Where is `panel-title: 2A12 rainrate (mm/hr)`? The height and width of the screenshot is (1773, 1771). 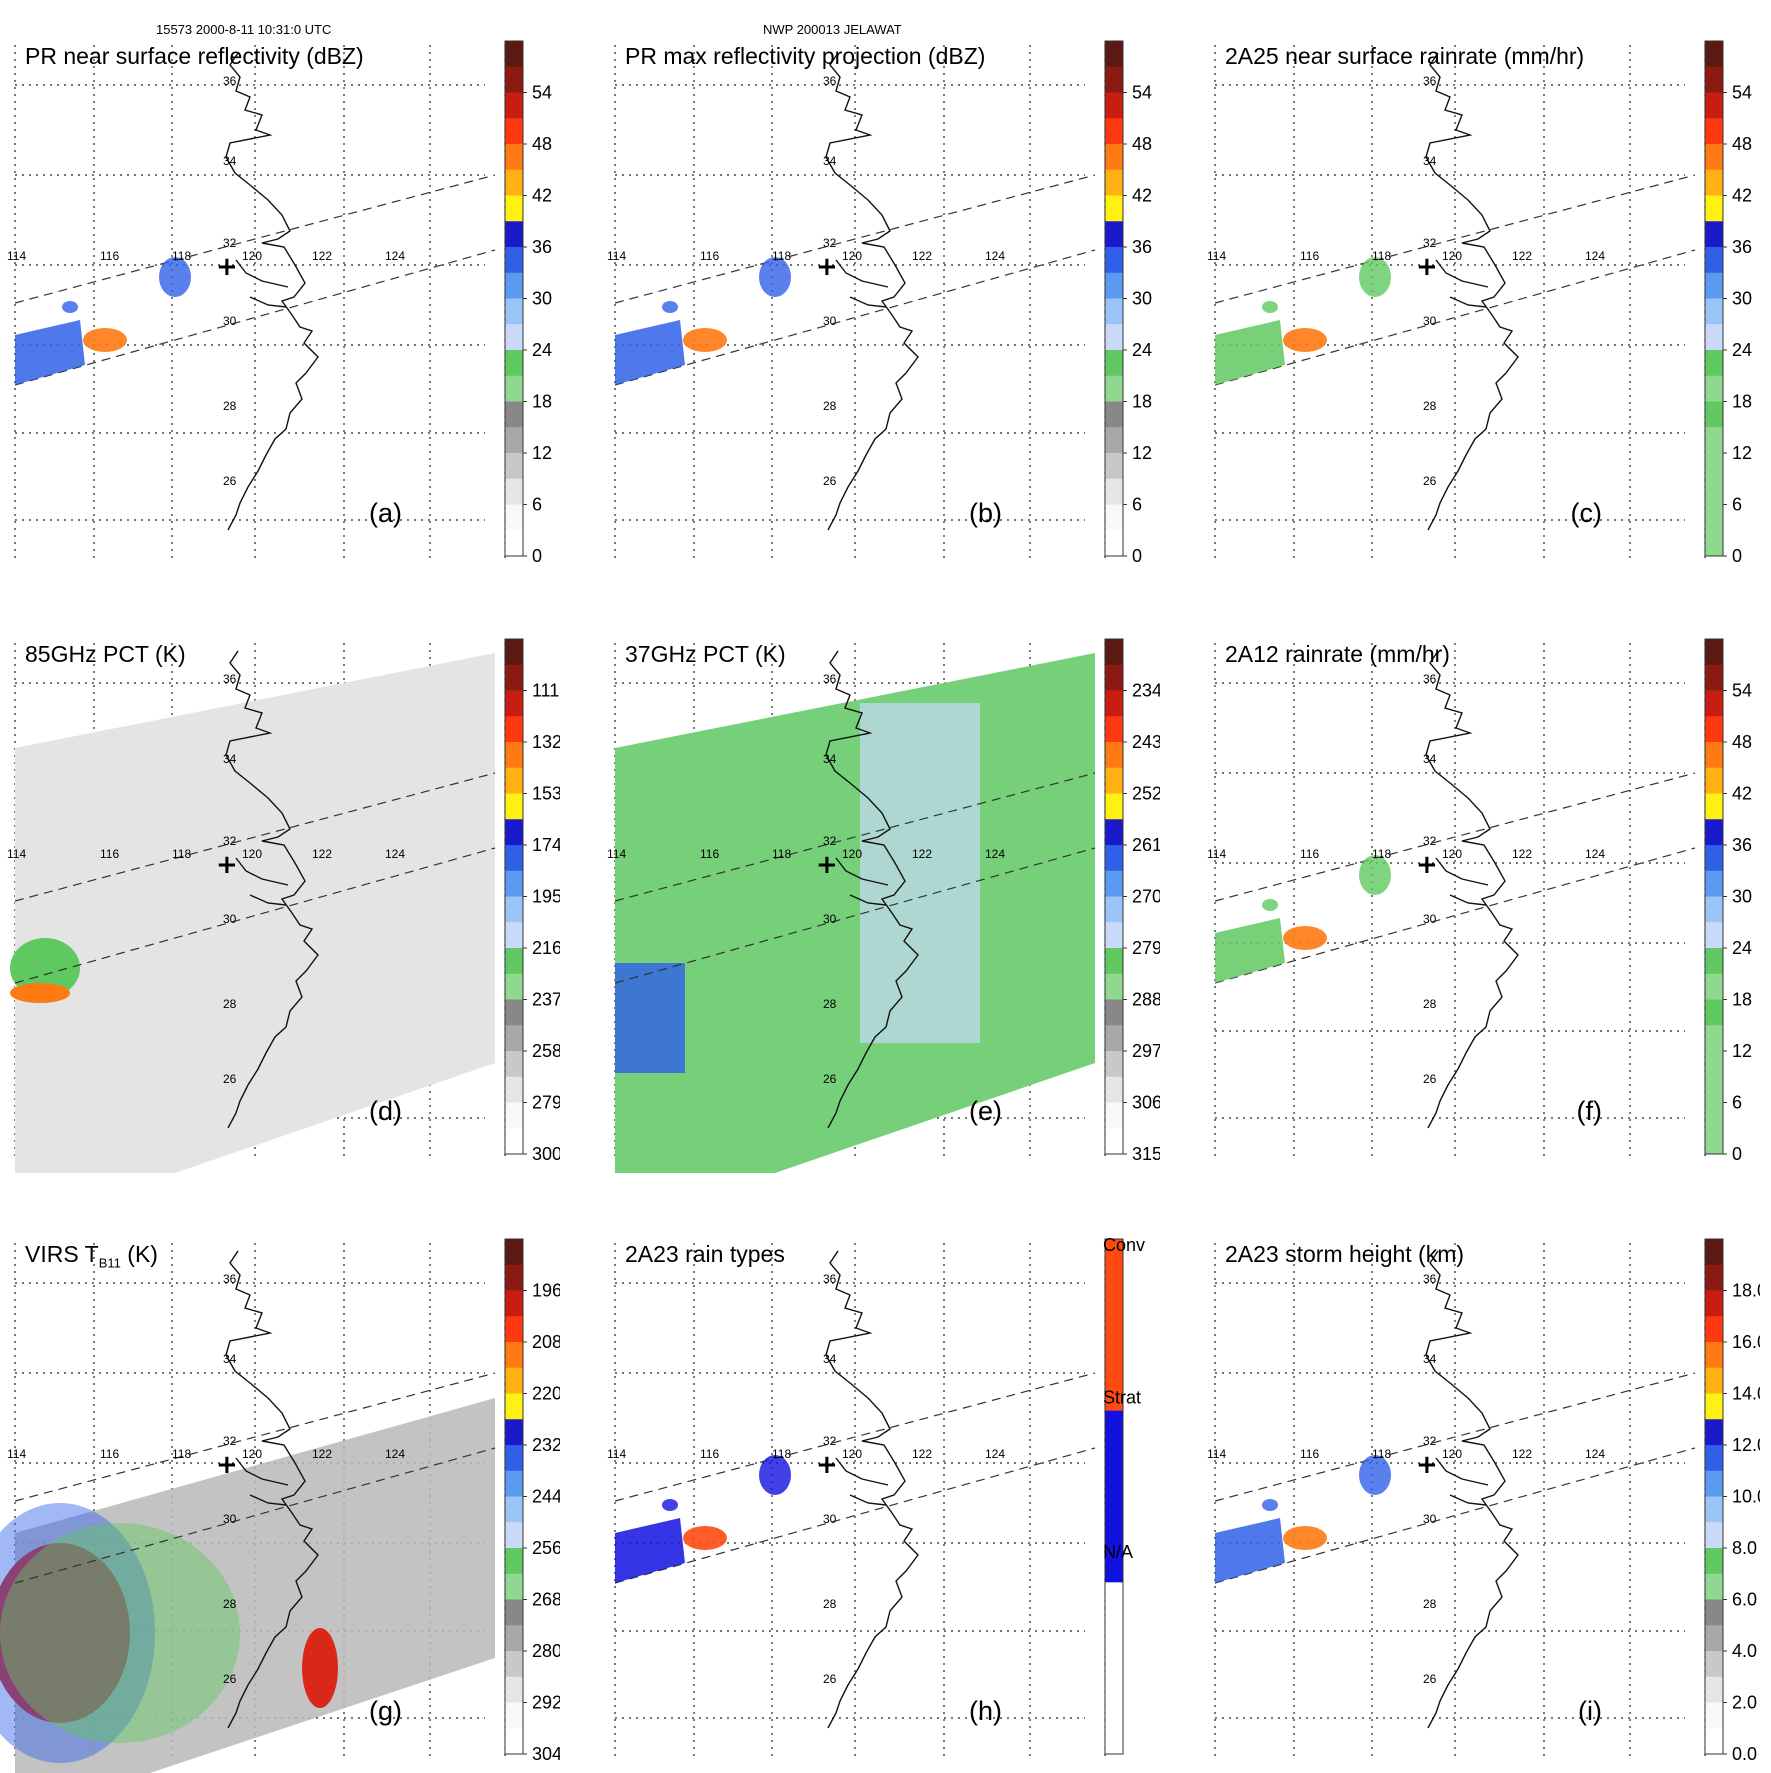 panel-title: 2A12 rainrate (mm/hr) is located at coordinates (1337, 654).